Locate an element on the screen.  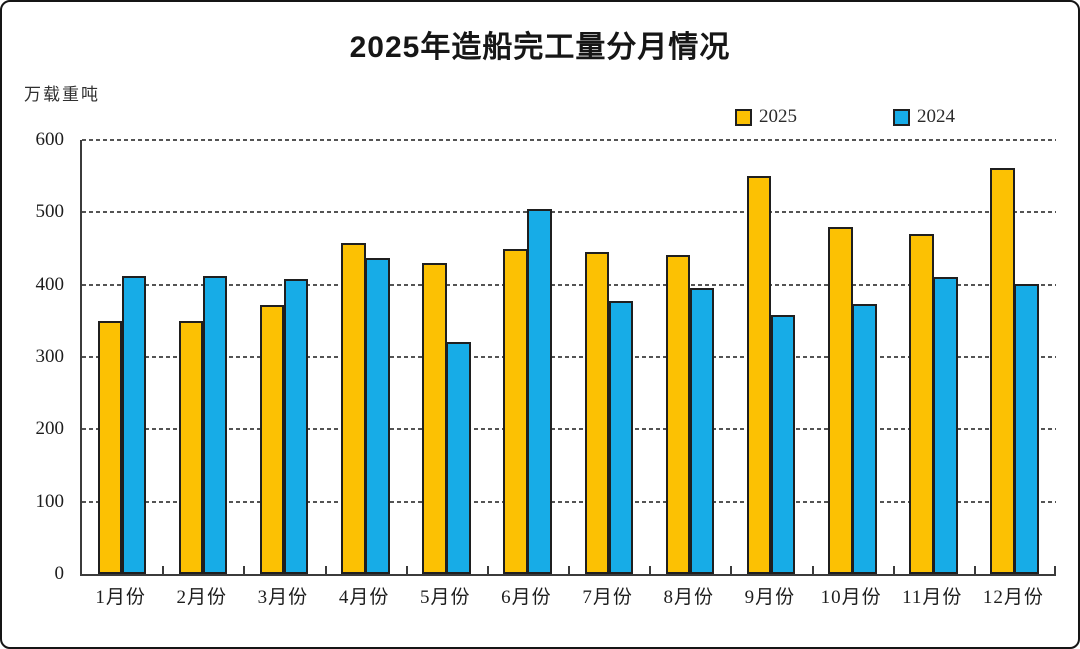
bar-2024-11月份 is located at coordinates (945, 425).